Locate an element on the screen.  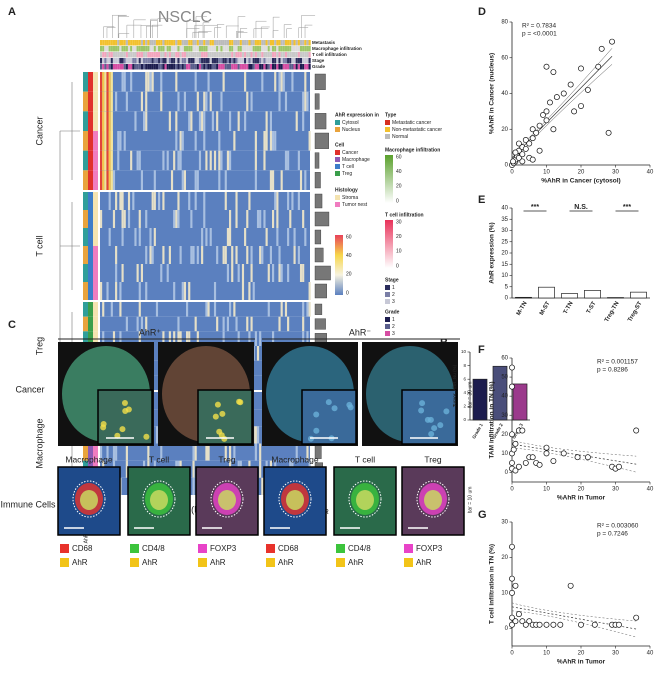
nucleus is located at coordinates (428, 420).